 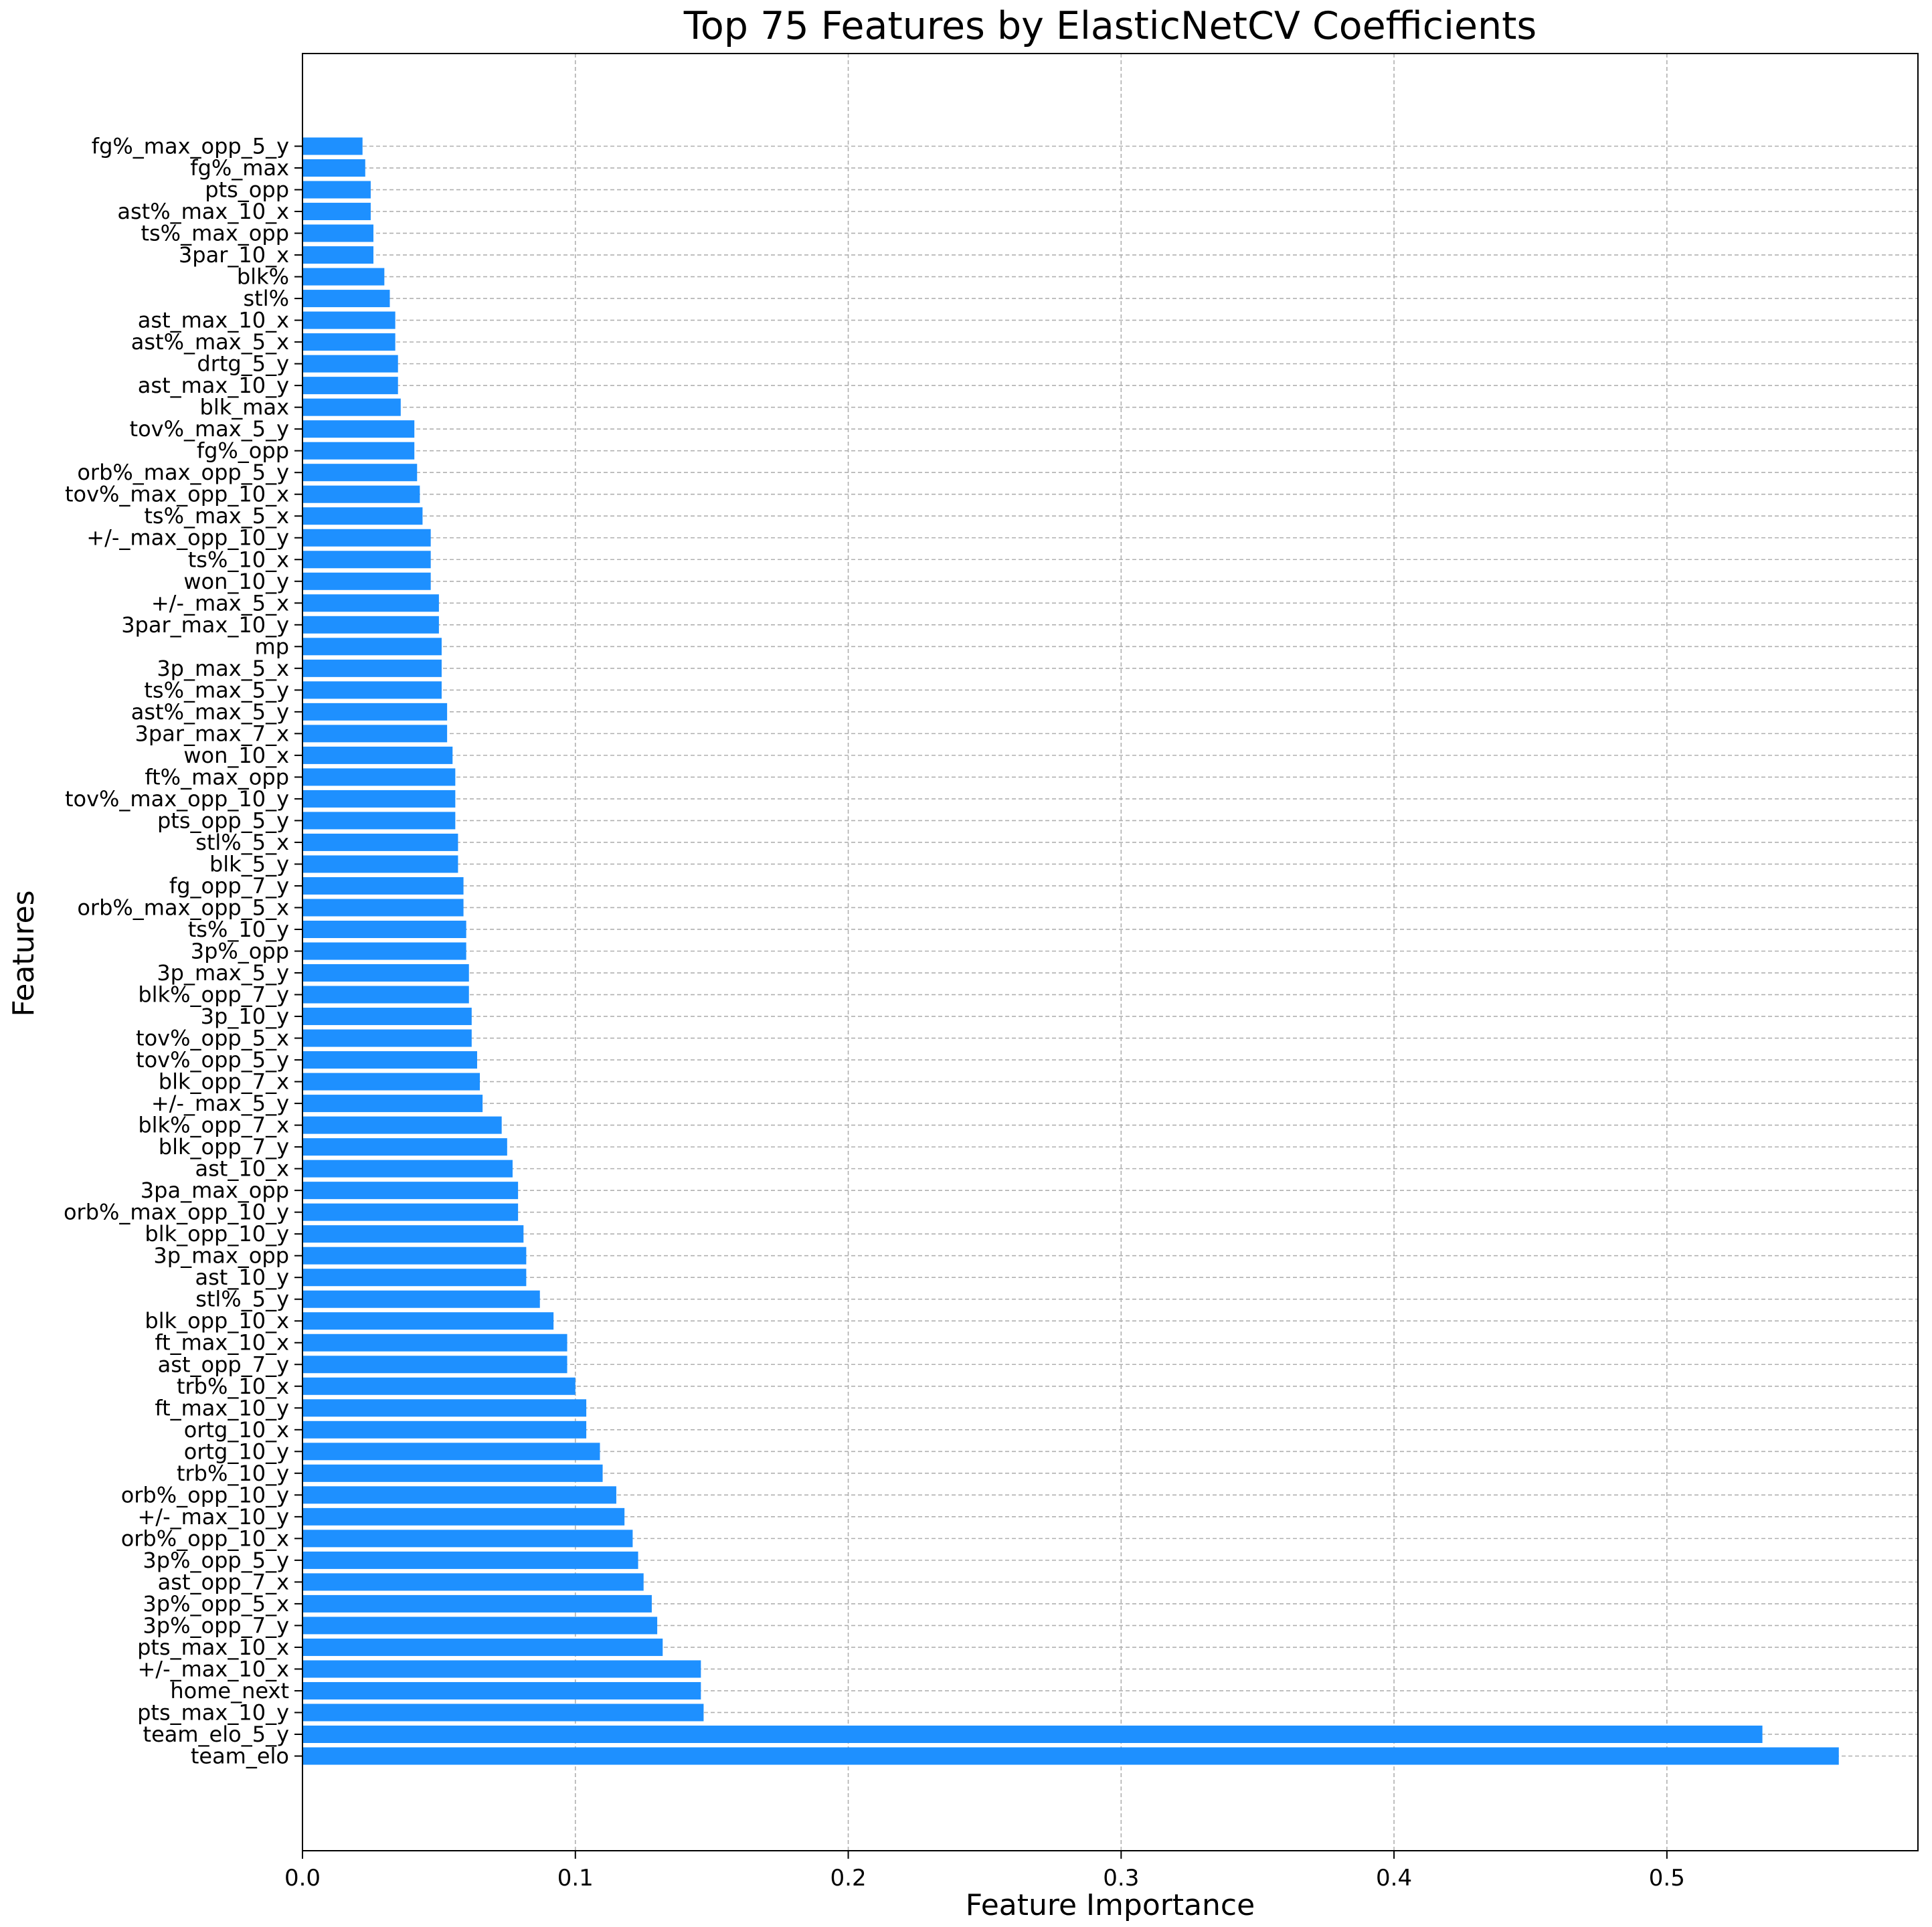 What do you see at coordinates (242, 1169) in the screenshot?
I see `y-tick-label: ast_10_x` at bounding box center [242, 1169].